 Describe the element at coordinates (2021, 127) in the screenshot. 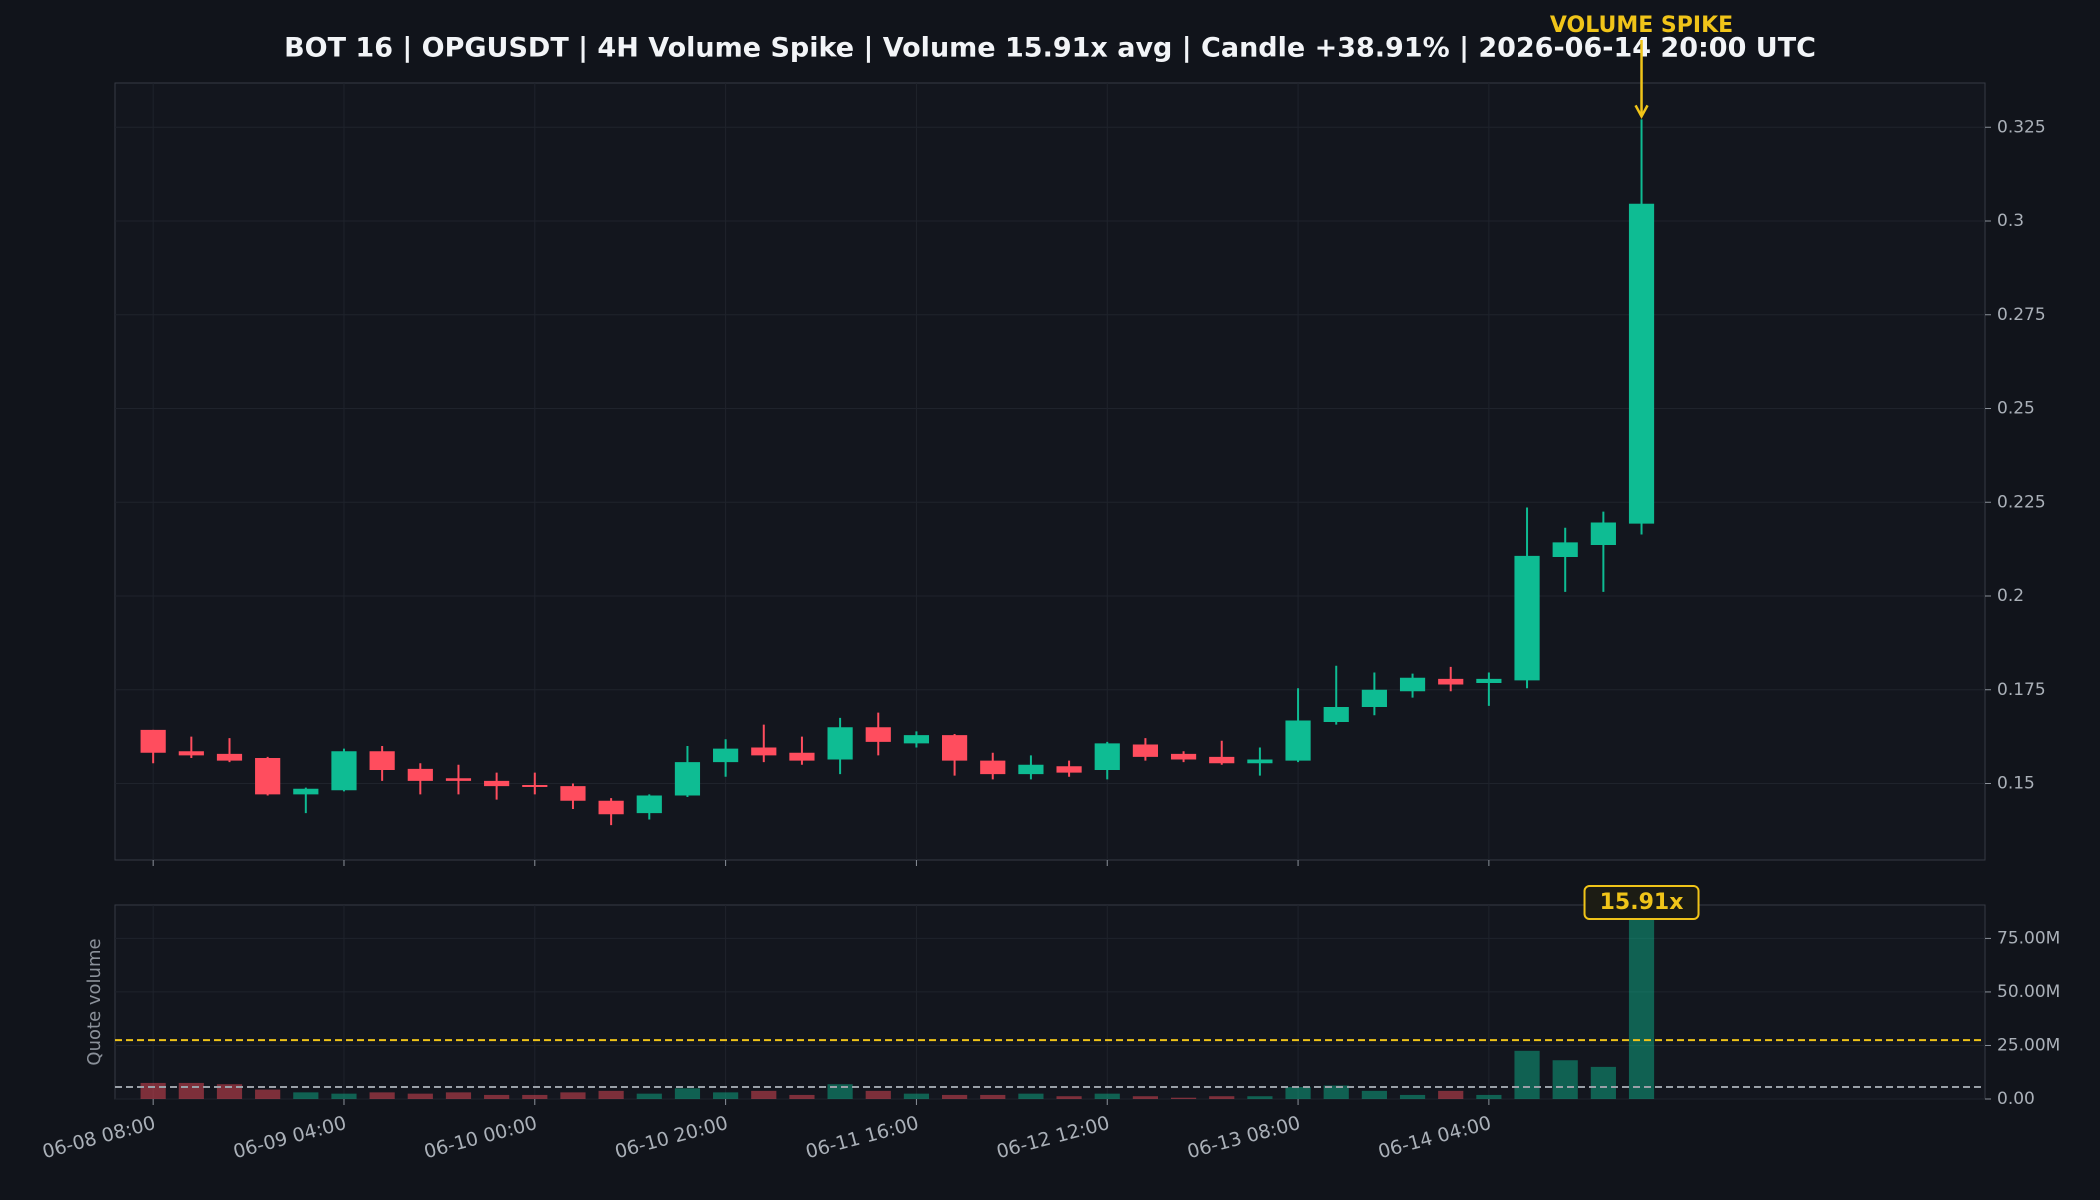

I see `y-tick-label: 0.325` at that location.